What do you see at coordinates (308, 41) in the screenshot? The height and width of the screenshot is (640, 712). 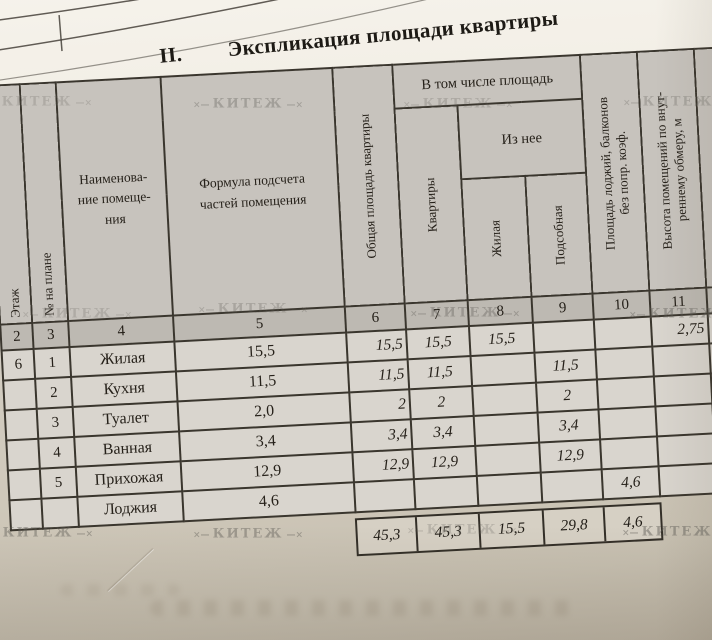 I see `previous-table-curved-lines` at bounding box center [308, 41].